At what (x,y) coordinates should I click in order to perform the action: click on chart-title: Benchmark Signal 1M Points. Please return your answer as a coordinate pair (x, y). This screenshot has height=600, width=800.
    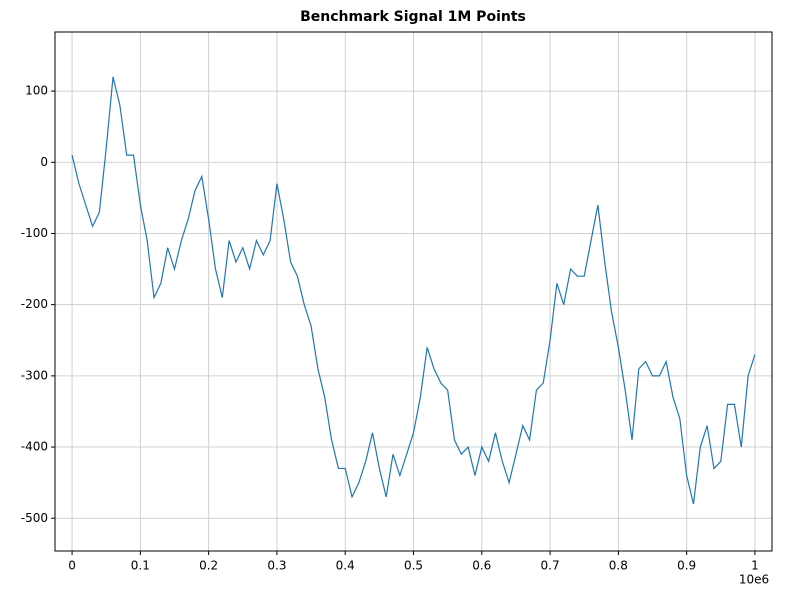
    Looking at the image, I should click on (413, 17).